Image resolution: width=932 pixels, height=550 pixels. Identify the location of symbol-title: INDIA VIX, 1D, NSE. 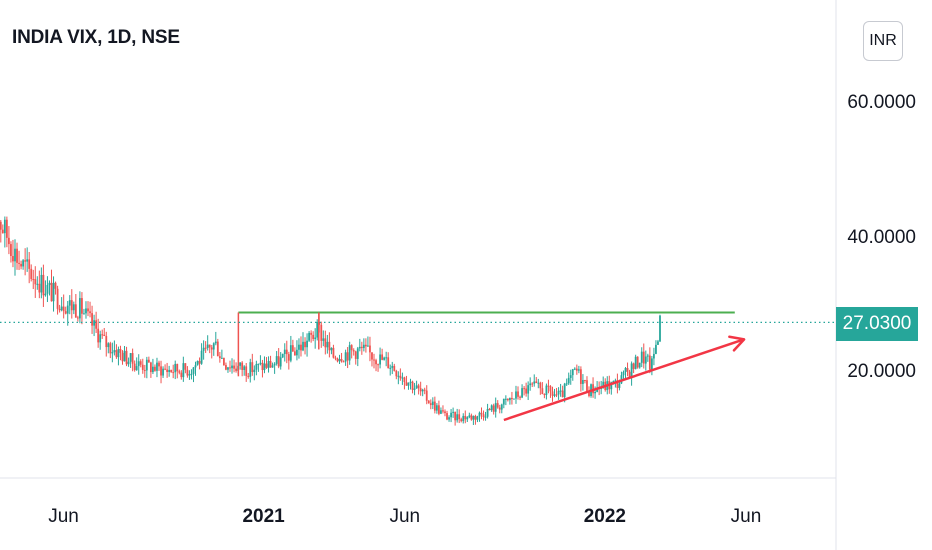
(96, 37).